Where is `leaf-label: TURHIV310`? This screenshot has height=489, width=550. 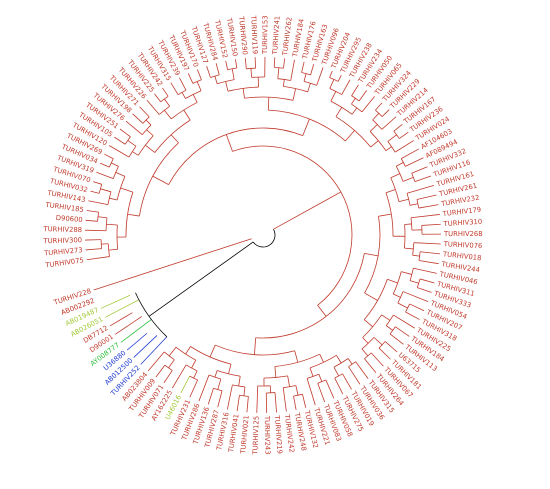 leaf-label: TURHIV310 is located at coordinates (462, 223).